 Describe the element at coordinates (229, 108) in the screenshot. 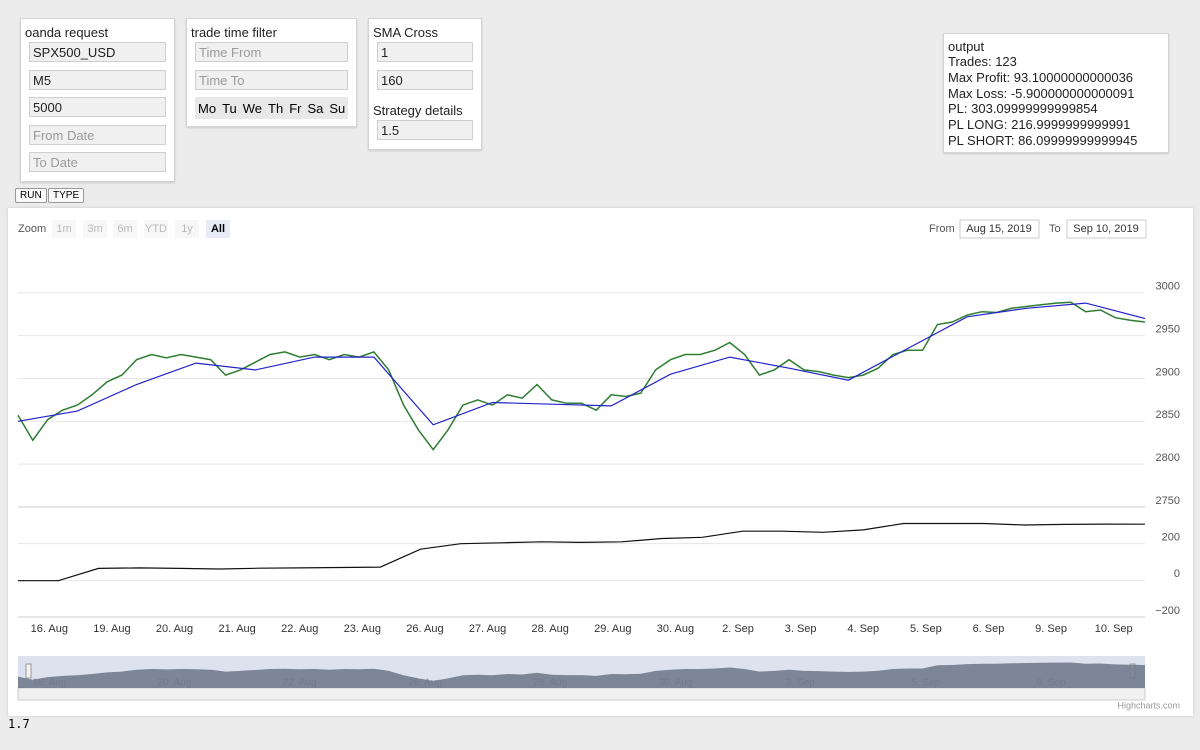

I see `day: Tu` at that location.